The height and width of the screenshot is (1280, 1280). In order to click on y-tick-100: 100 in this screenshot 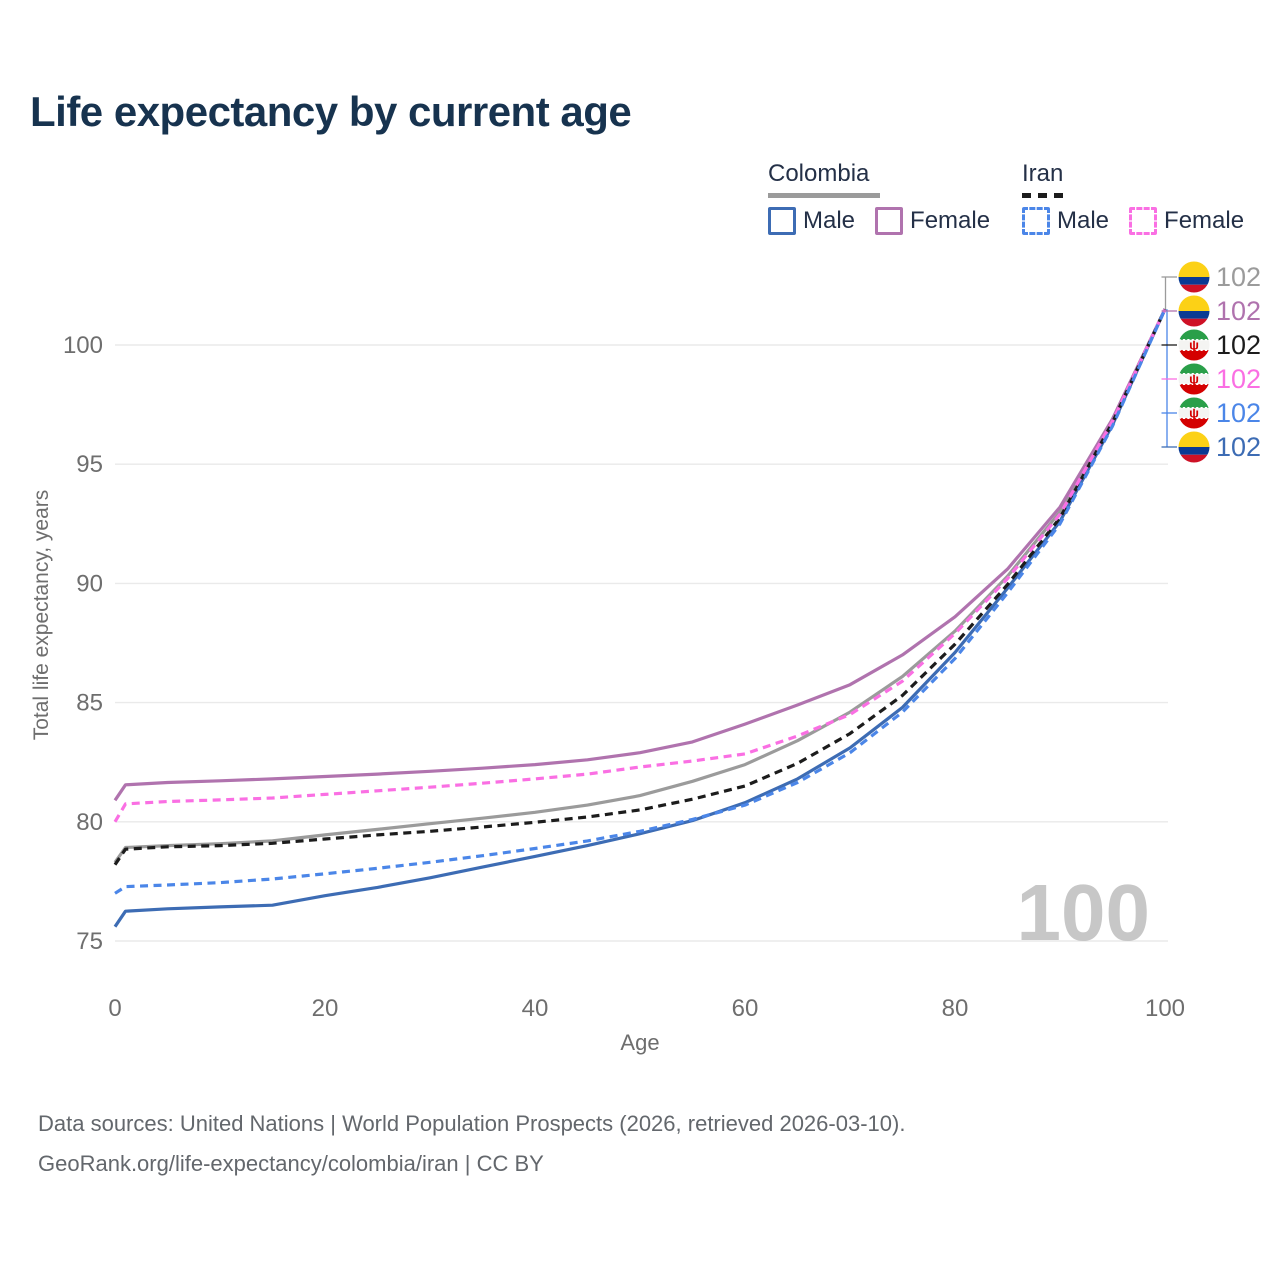, I will do `click(83, 345)`.